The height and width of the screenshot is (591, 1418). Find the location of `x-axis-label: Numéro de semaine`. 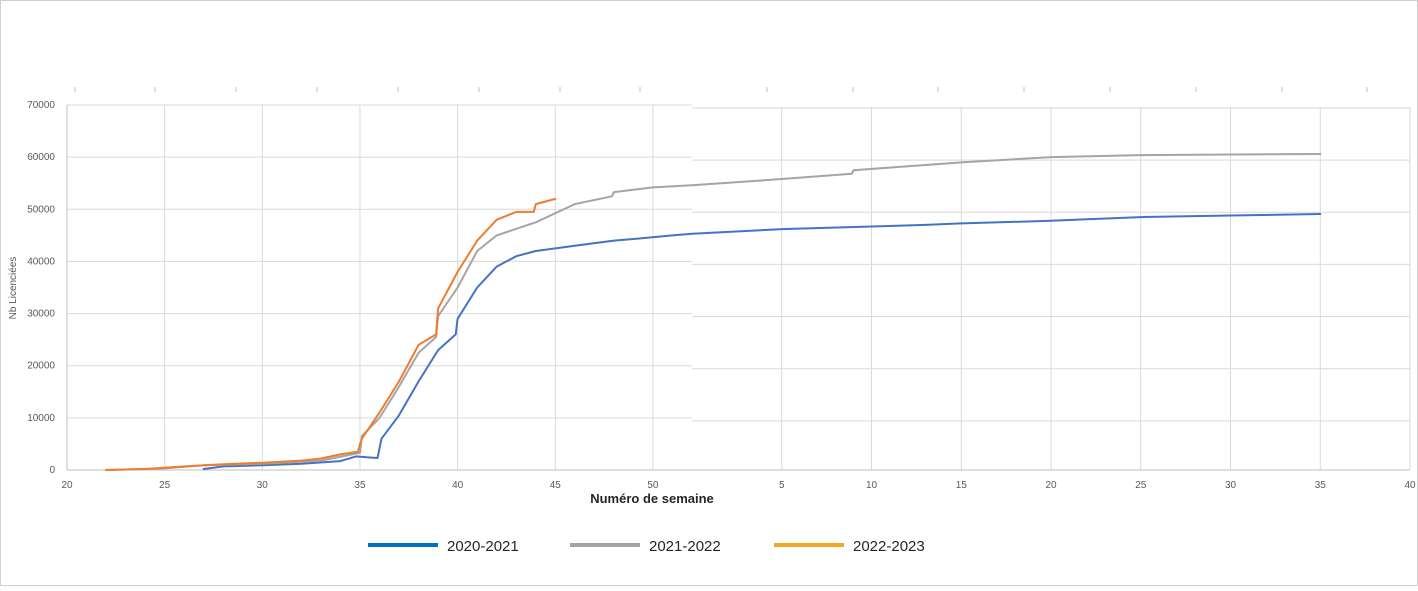

x-axis-label: Numéro de semaine is located at coordinates (652, 498).